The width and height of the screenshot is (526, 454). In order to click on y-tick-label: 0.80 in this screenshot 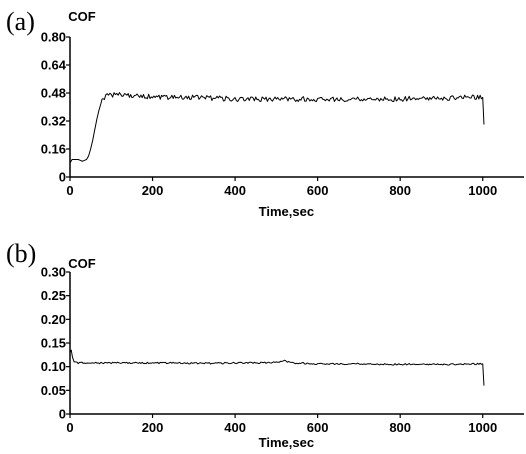, I will do `click(53, 37)`.